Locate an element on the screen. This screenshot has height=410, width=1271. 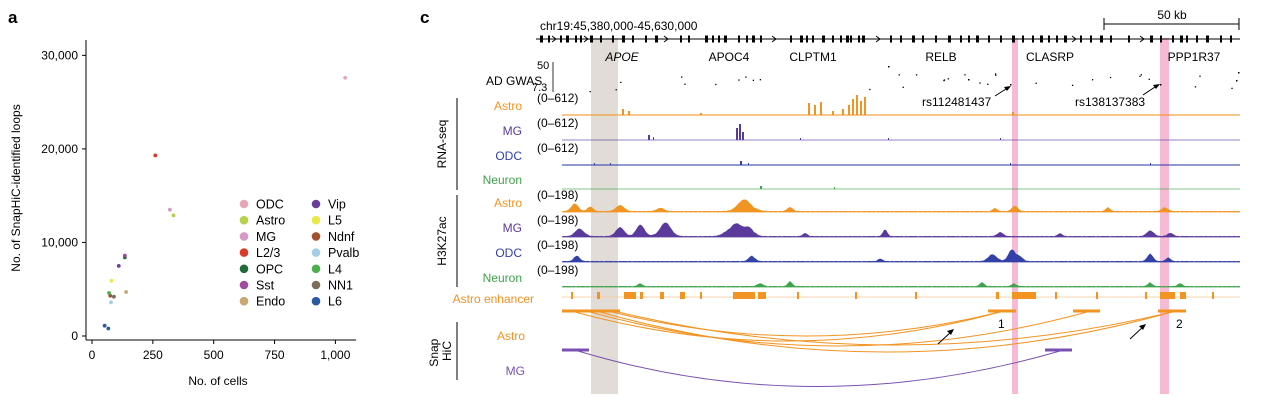
hic-label-astro: Astro is located at coordinates (511, 336).